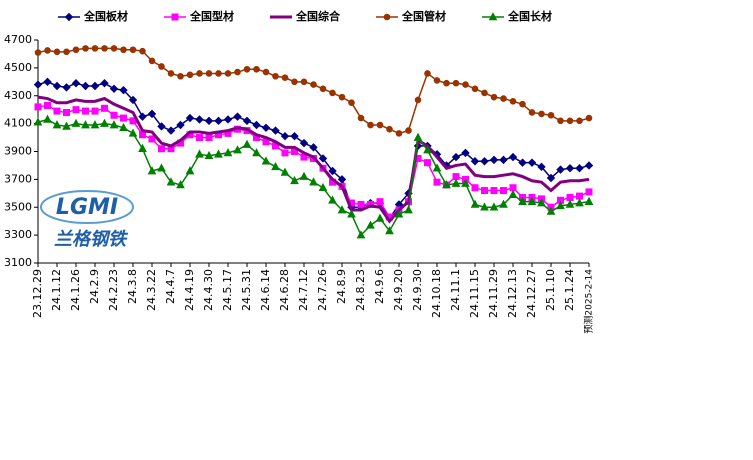 This screenshot has width=753, height=460. I want to click on y-tick-label: 3100, so click(18, 262).